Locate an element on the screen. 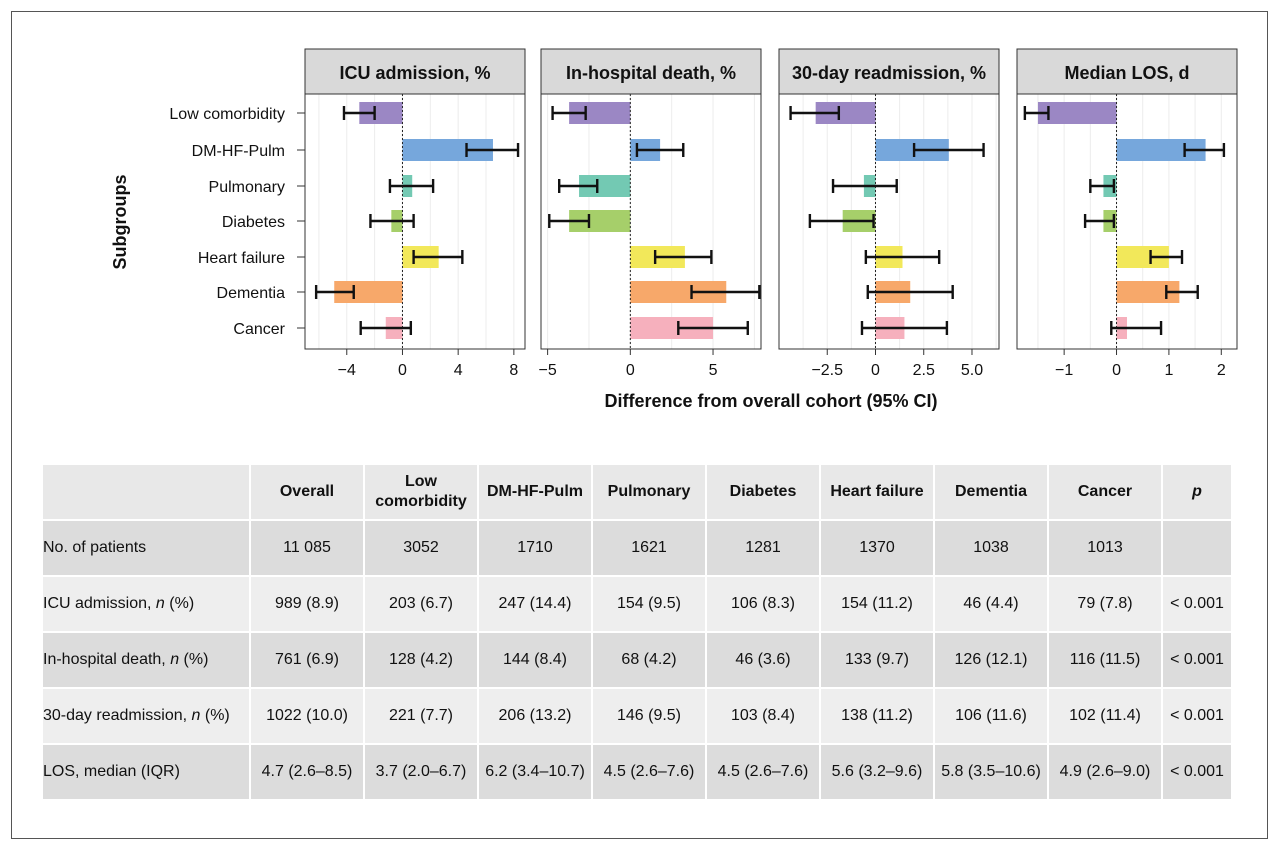 This screenshot has width=1280, height=852. table-cell: 138 (11.2) is located at coordinates (877, 716).